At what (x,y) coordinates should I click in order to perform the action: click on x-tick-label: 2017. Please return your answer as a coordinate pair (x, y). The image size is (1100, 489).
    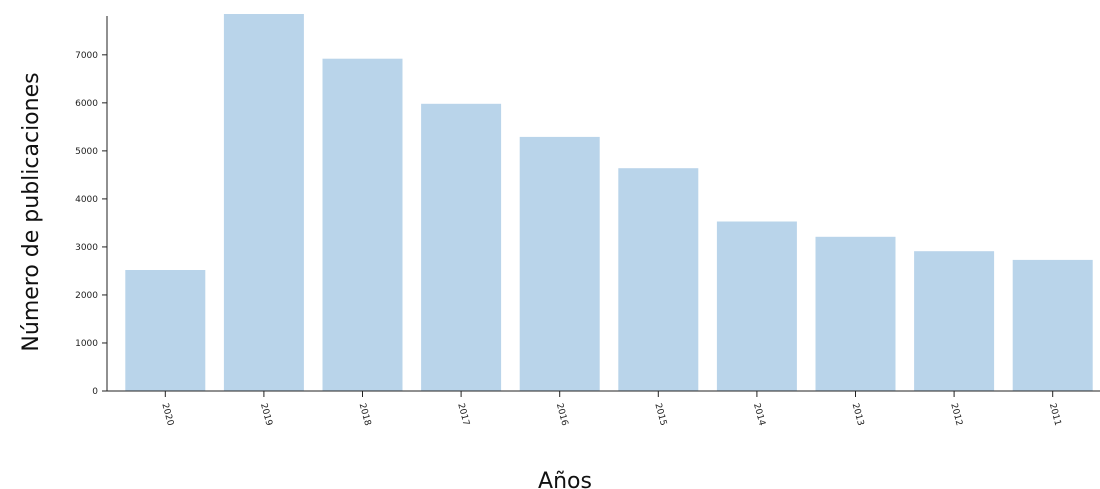
    Looking at the image, I should click on (463, 414).